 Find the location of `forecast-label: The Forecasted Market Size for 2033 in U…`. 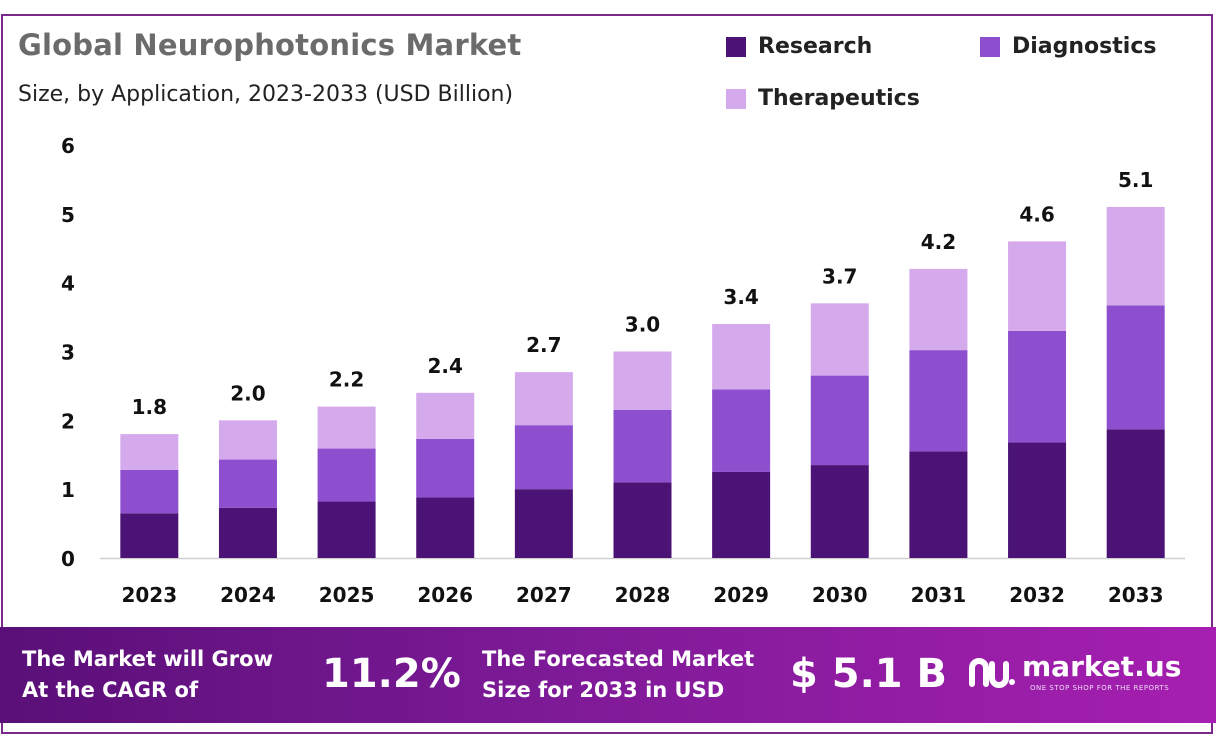

forecast-label: The Forecasted Market Size for 2033 in U… is located at coordinates (618, 675).